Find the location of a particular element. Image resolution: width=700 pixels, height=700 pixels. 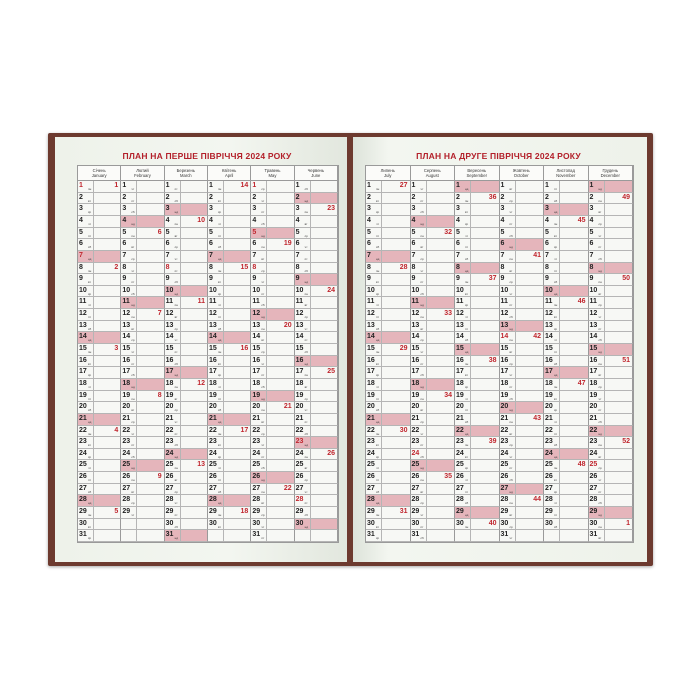

day-cell: 14 ср is located at coordinates (143, 338).